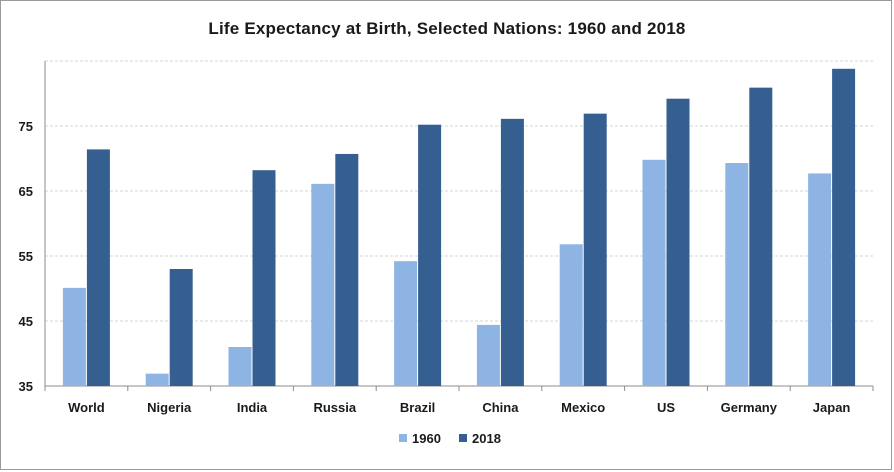 Image resolution: width=894 pixels, height=472 pixels. I want to click on legend-swatch-1960, so click(403, 438).